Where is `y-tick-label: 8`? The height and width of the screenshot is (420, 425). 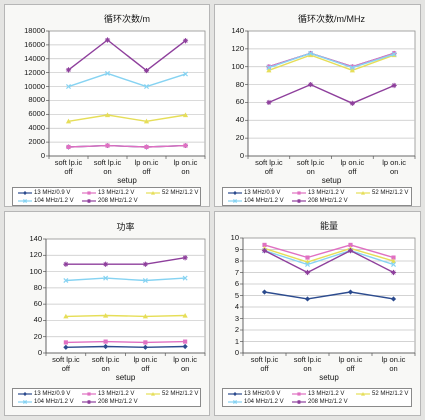
y-tick-label: 8 is located at coordinates (236, 260).